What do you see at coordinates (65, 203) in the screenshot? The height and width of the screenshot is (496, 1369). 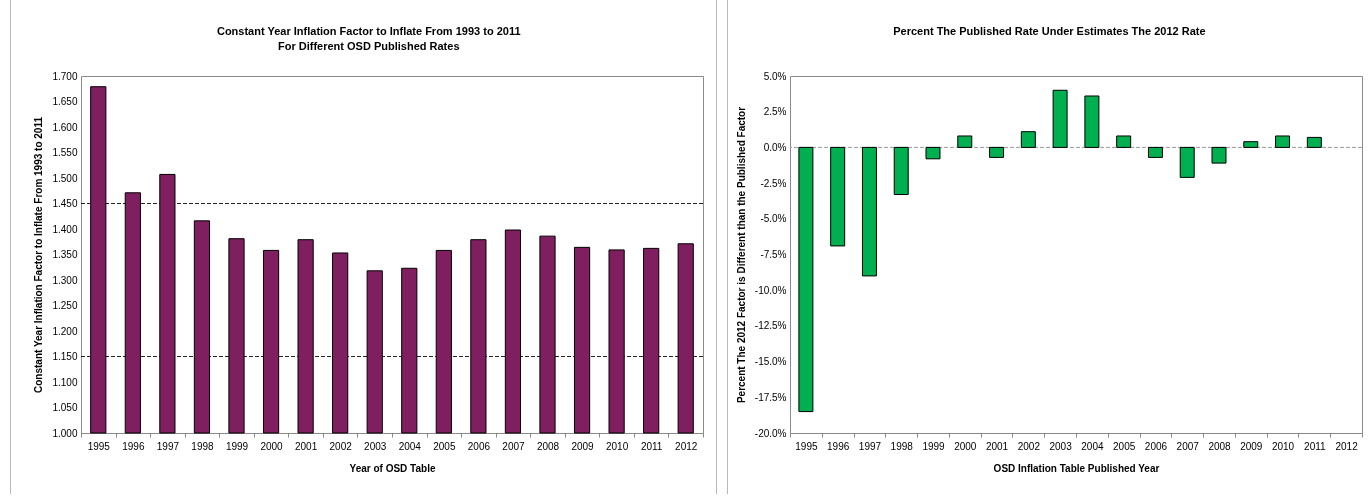 I see `y-tick-label: 1.450` at bounding box center [65, 203].